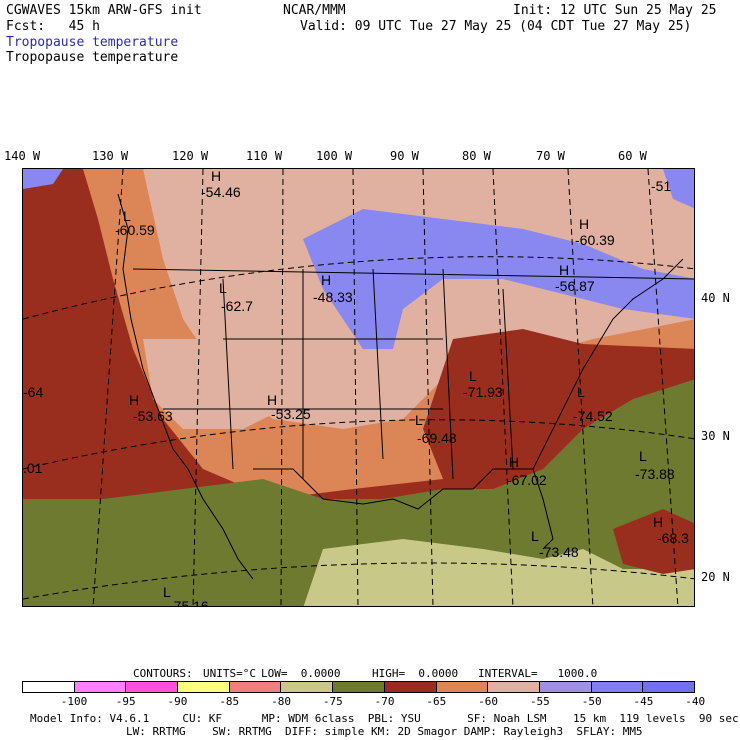 The height and width of the screenshot is (740, 740). What do you see at coordinates (221, 192) in the screenshot?
I see `hl-value: -54.46` at bounding box center [221, 192].